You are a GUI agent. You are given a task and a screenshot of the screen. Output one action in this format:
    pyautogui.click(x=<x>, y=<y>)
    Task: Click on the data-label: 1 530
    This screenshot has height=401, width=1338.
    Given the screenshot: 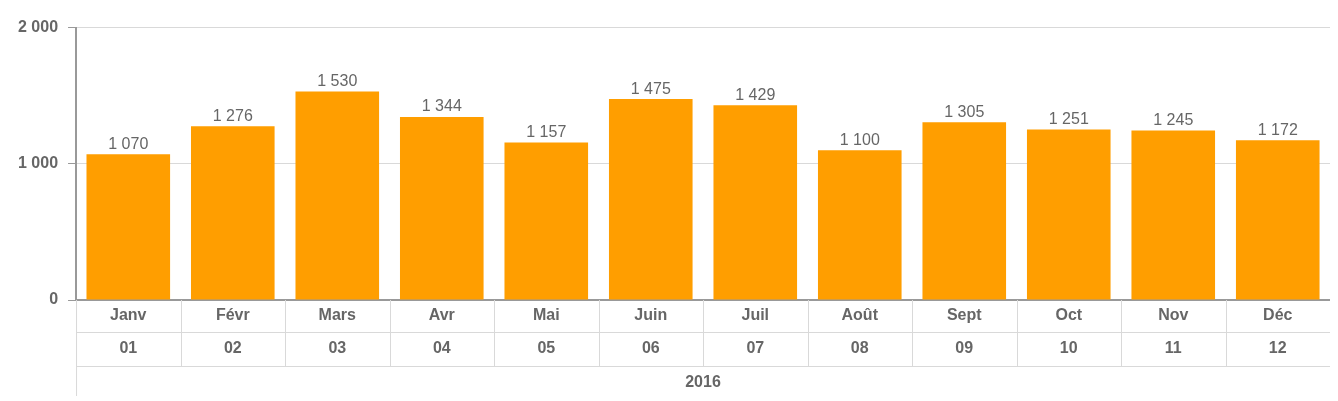 What is the action you would take?
    pyautogui.click(x=337, y=81)
    